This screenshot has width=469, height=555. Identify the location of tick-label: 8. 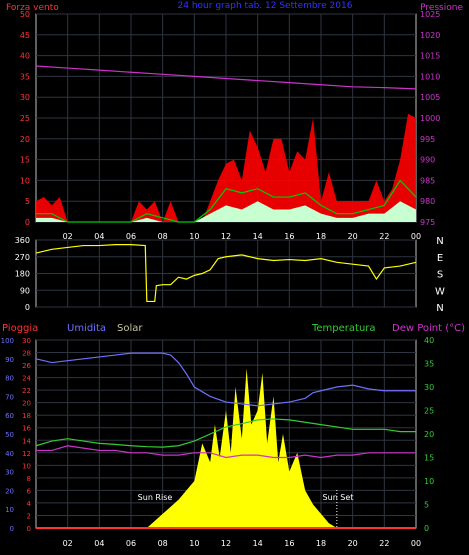
(29, 479).